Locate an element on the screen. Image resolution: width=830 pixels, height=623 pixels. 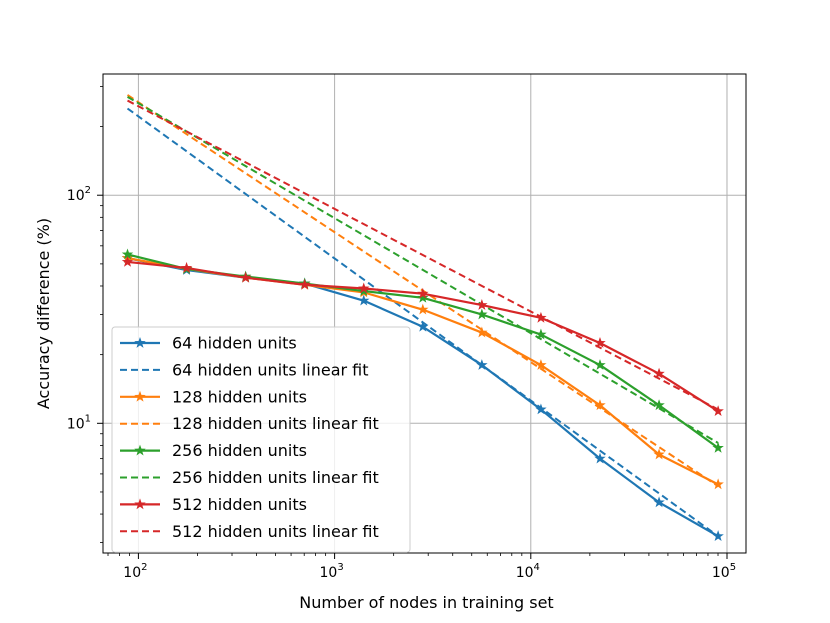
x-tick-label: 10³ is located at coordinates (331, 571).